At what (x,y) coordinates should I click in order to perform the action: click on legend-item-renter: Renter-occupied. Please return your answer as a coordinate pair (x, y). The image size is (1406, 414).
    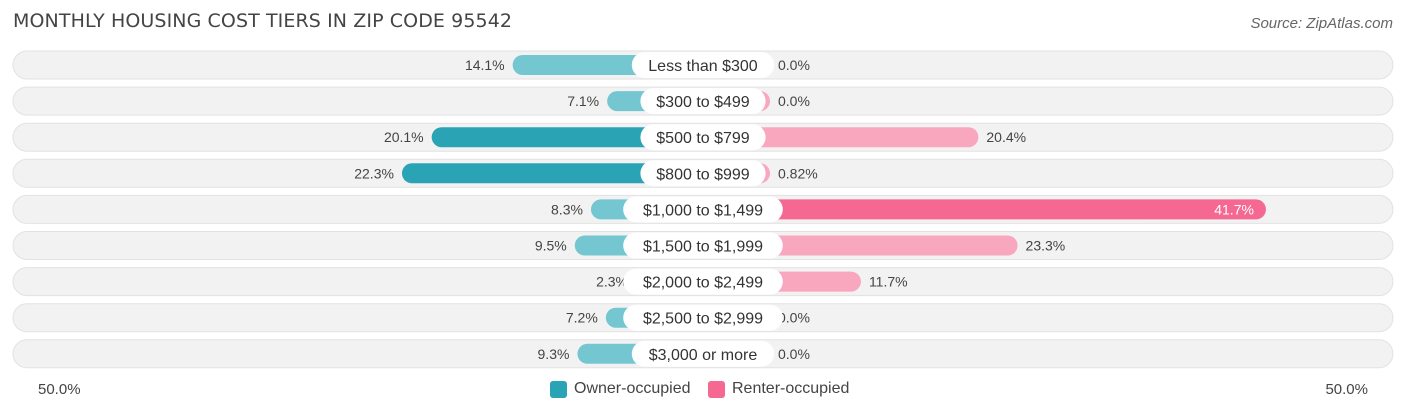
    Looking at the image, I should click on (778, 389).